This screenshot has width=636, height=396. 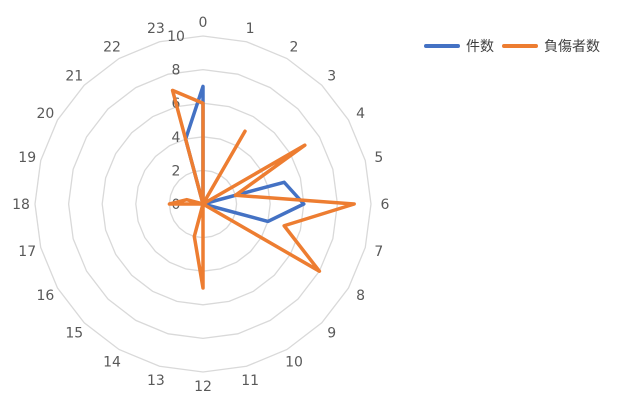 I want to click on category-label: 0, so click(x=203, y=23).